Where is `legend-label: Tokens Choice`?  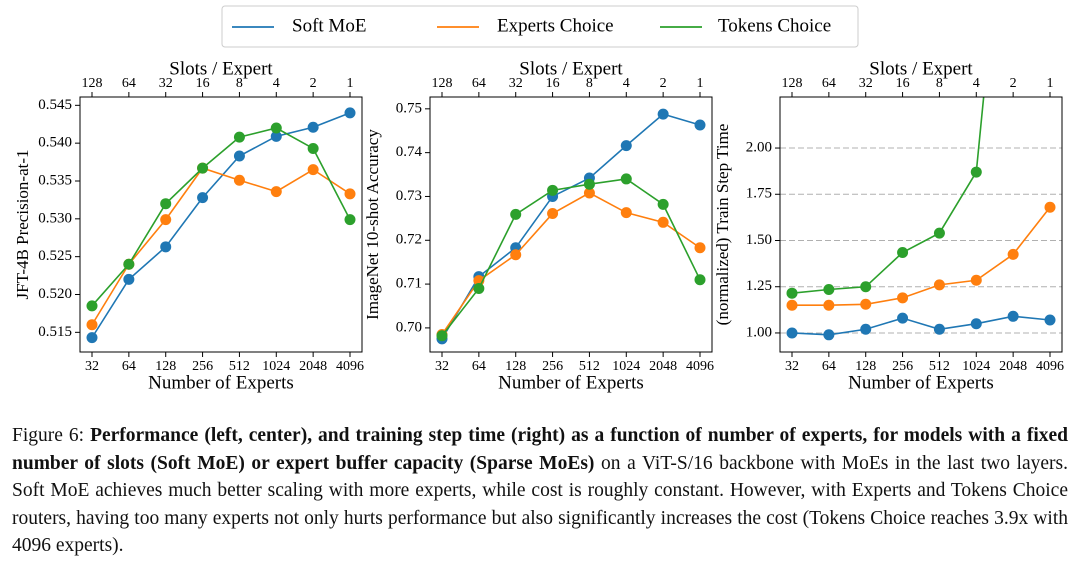
legend-label: Tokens Choice is located at coordinates (774, 25).